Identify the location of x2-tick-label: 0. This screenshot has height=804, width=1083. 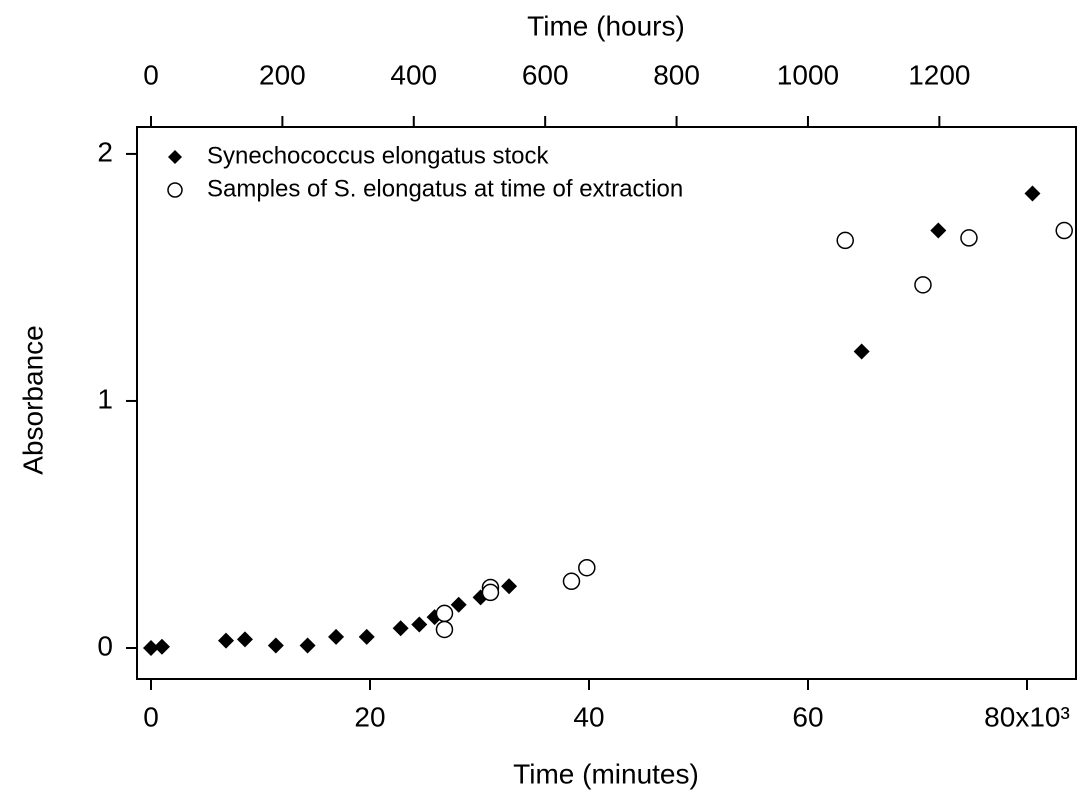
(151, 74).